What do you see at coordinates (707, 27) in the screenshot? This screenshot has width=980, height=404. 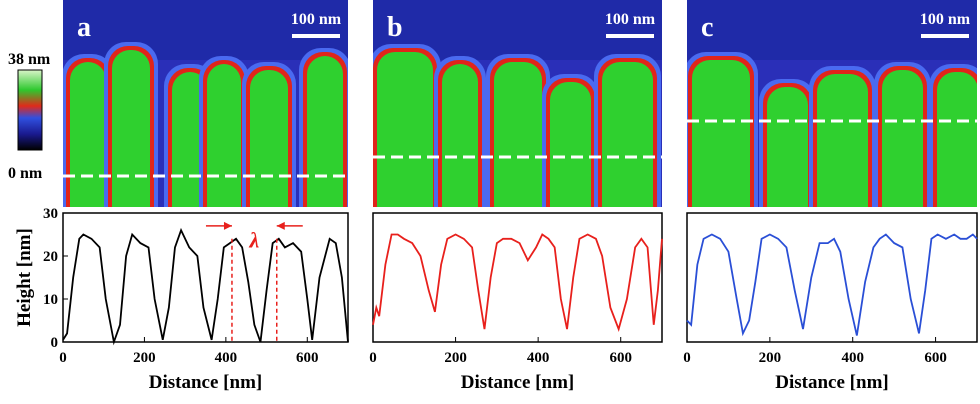 I see `panel-label: c` at bounding box center [707, 27].